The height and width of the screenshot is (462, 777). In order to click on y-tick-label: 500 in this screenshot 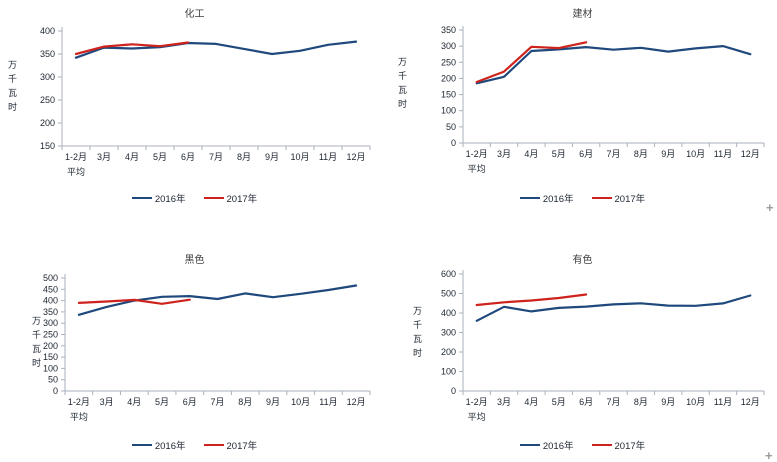, I will do `click(50, 278)`.